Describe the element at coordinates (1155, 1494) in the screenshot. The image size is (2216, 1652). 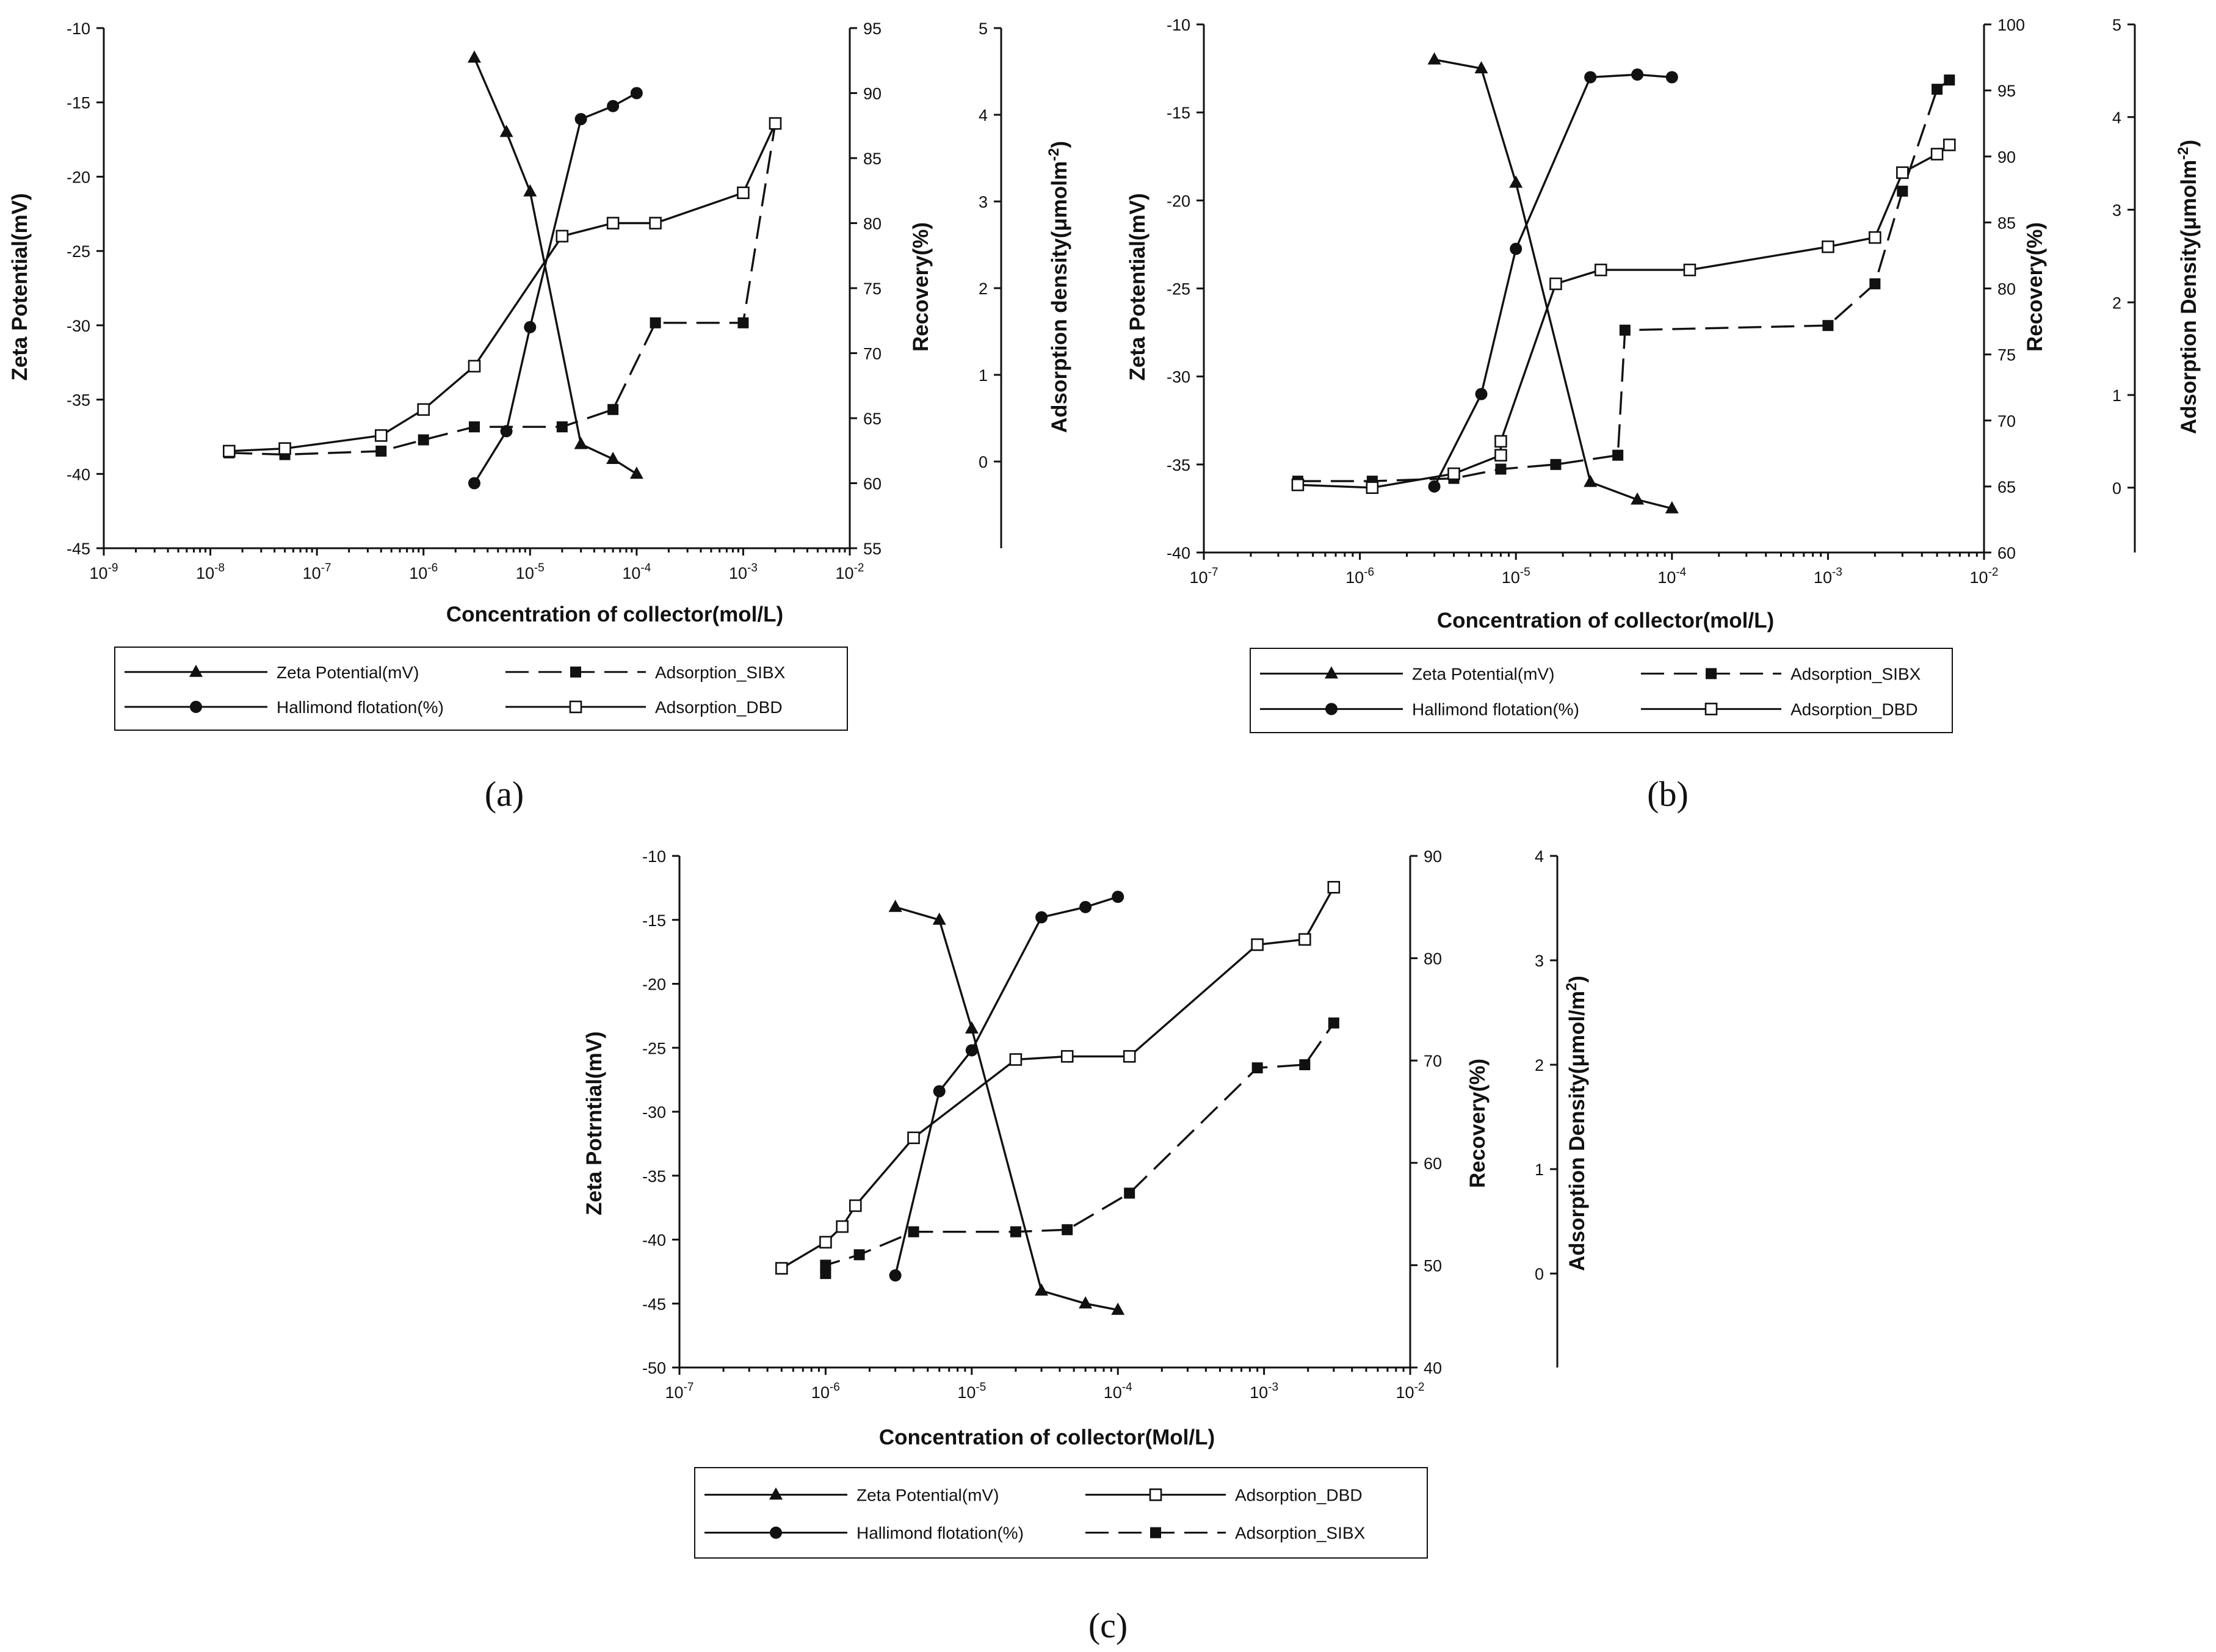
I see `legend-marker-dbd` at that location.